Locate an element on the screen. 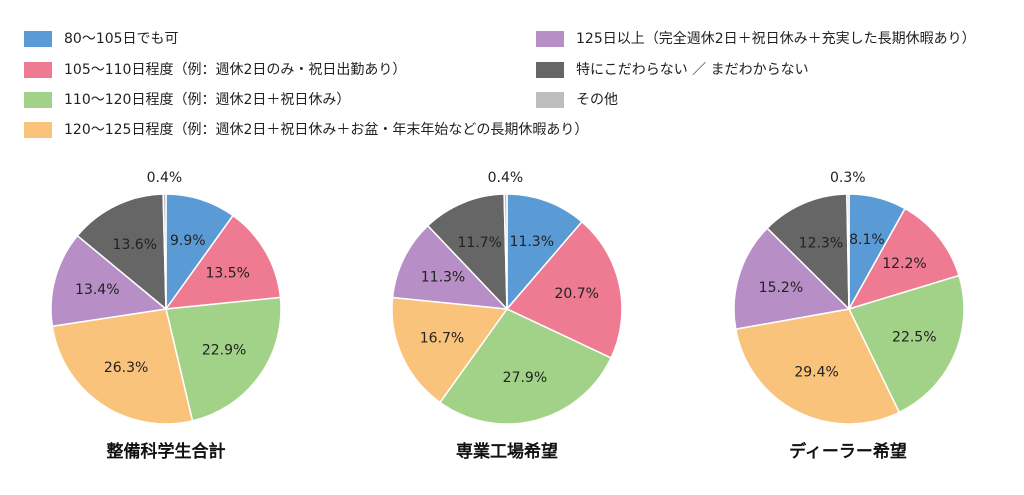  legend-label: 125日以上（完全週休2日＋祝日休み＋充実した長期休暇あり） is located at coordinates (776, 39).